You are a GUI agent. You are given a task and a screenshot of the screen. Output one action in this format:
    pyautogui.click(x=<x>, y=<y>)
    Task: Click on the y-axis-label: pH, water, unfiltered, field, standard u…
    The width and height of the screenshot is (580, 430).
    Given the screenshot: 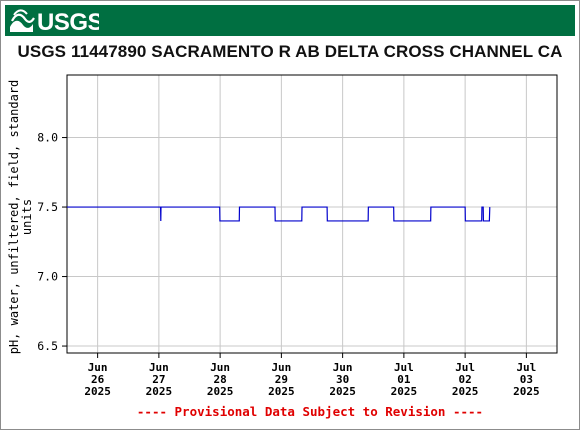 What is the action you would take?
    pyautogui.click(x=20, y=217)
    